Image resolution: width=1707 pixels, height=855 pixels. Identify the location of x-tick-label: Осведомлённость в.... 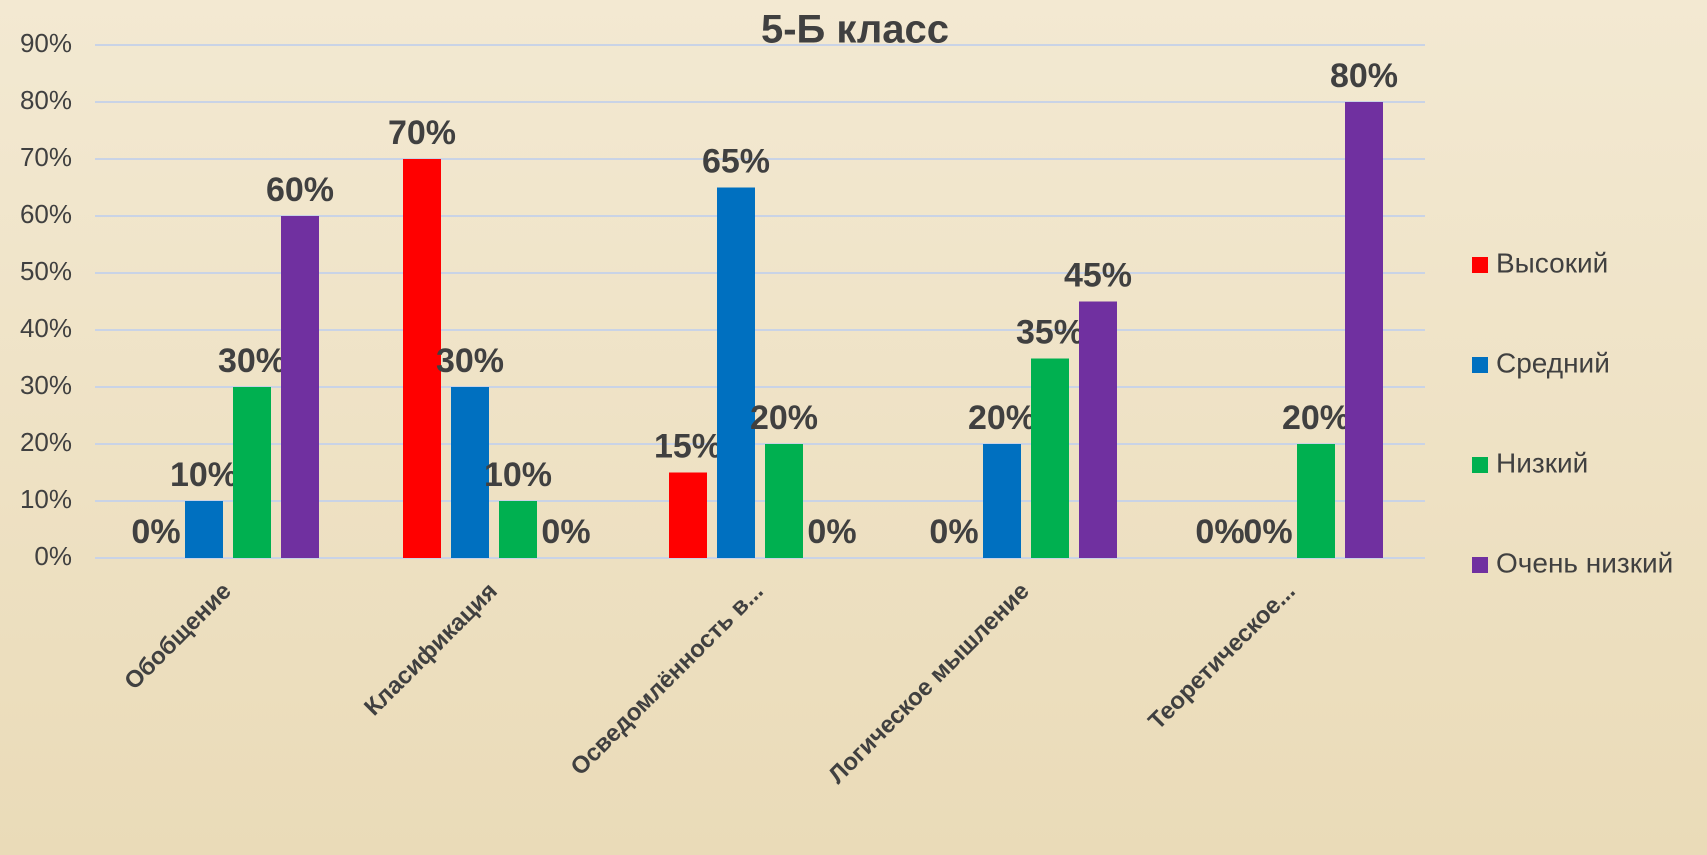
(667, 679).